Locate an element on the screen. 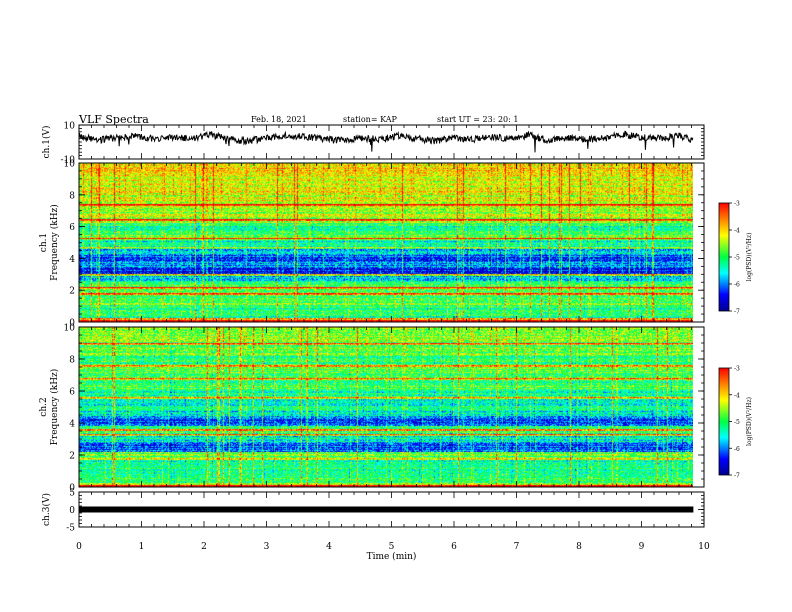  station-label: station= KAP is located at coordinates (370, 119).